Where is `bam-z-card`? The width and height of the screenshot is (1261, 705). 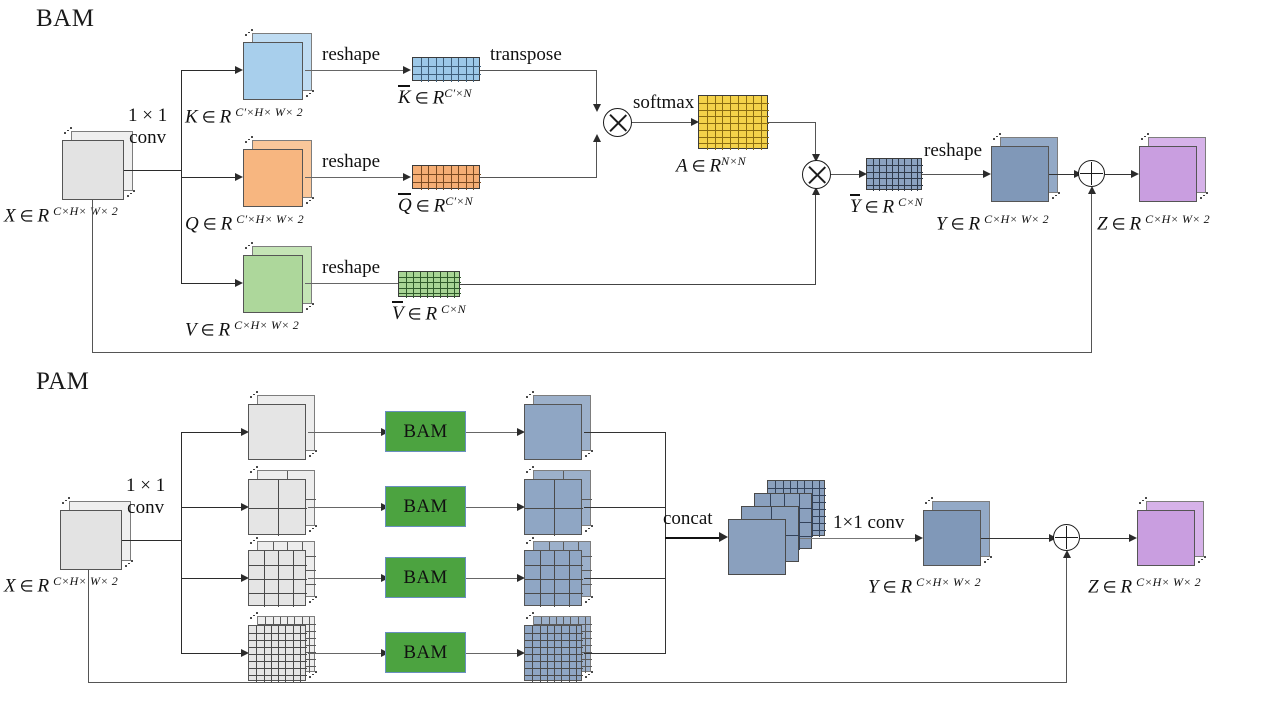 bam-z-card is located at coordinates (1173, 167).